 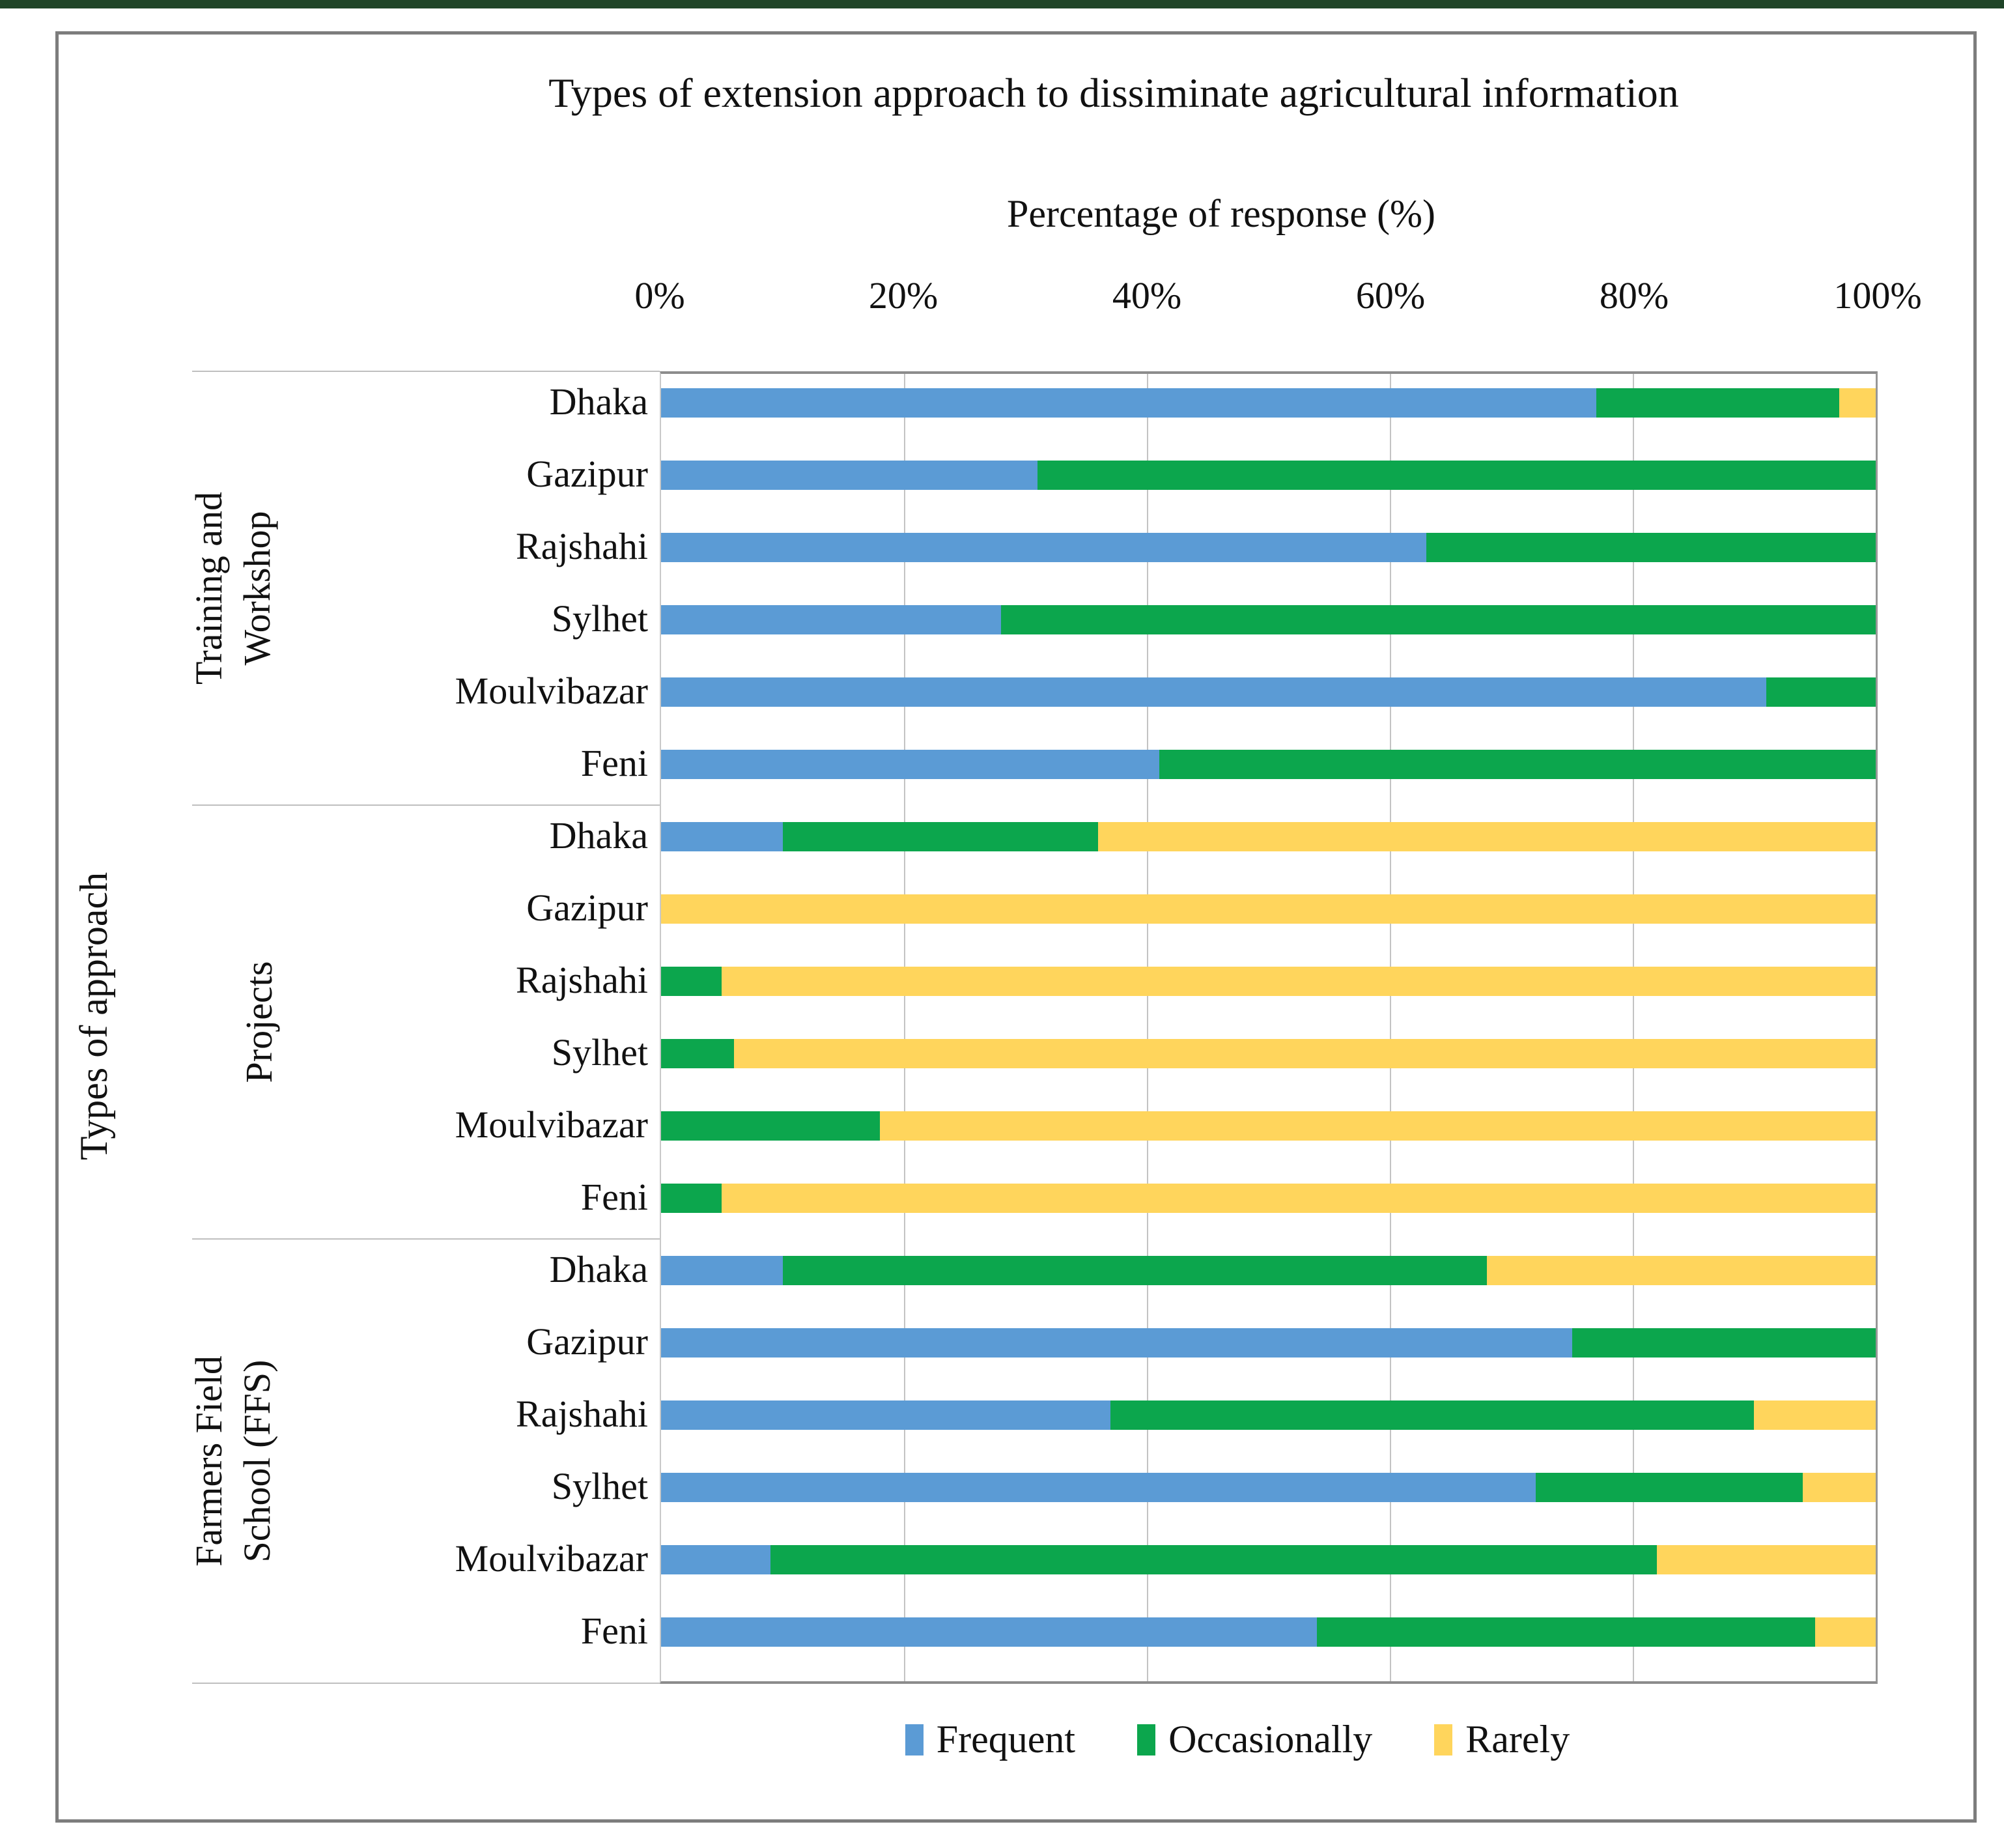 I want to click on group-label: Training and Workshop, so click(x=233, y=589).